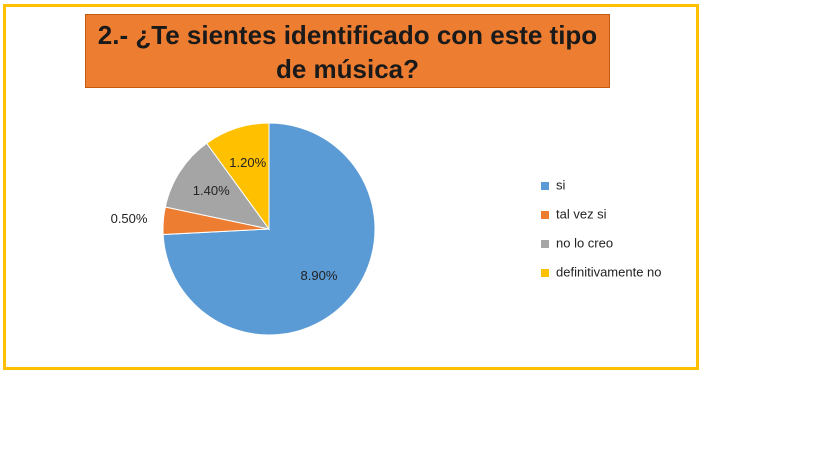 Image resolution: width=819 pixels, height=460 pixels. Describe the element at coordinates (581, 213) in the screenshot. I see `legend-label: tal vez si` at that location.